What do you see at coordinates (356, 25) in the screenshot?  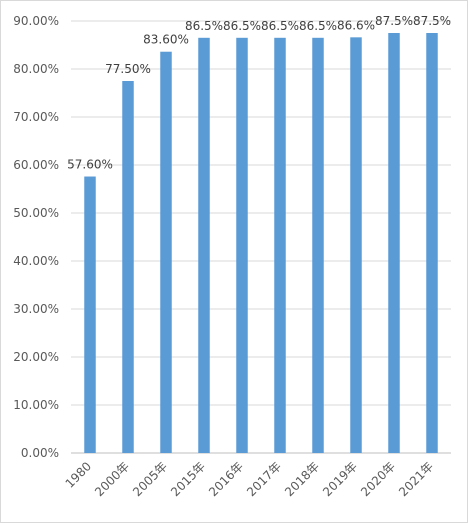 I see `data-label: 86.6%` at bounding box center [356, 25].